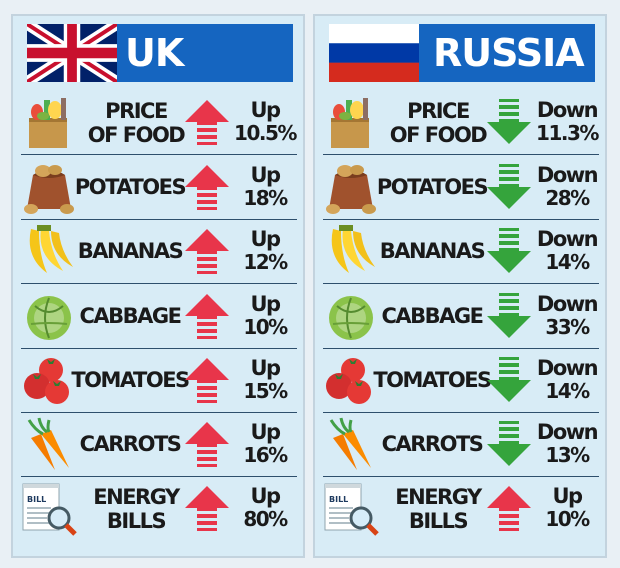 The height and width of the screenshot is (568, 620). I want to click on change-value: Down 13%, so click(567, 444).